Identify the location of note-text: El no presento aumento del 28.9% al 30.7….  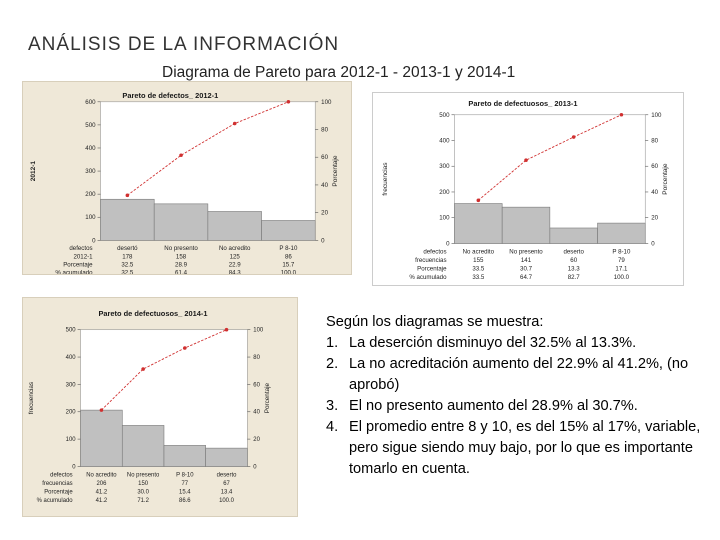
(493, 406).